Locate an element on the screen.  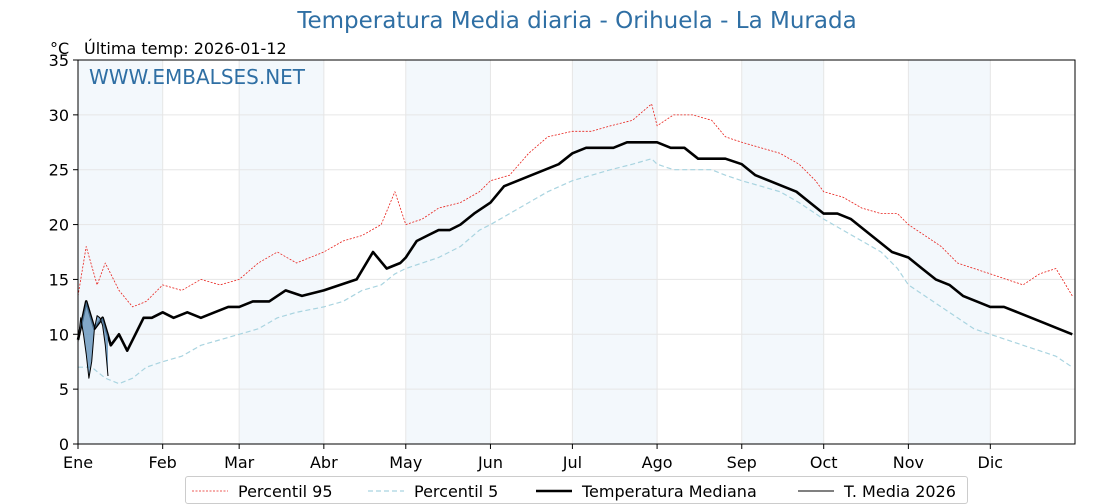
legend-swatch-2026 is located at coordinates (816, 491).